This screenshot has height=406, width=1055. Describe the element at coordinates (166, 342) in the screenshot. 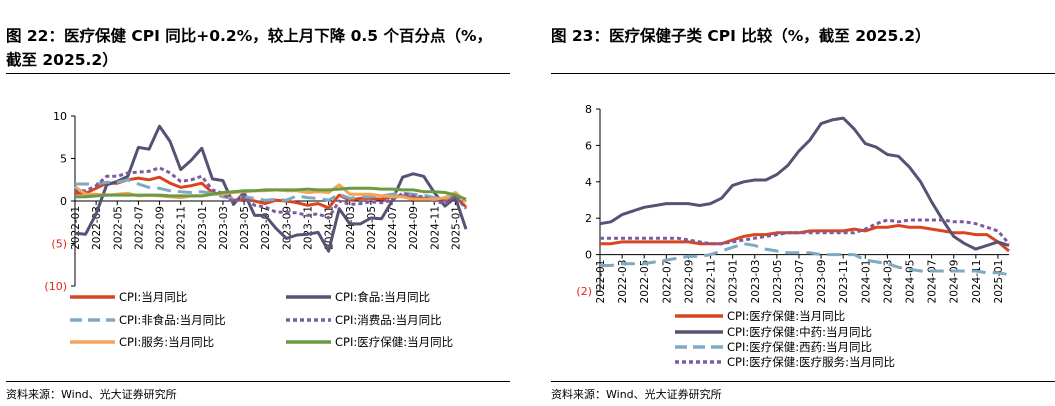

I see `legend-label: CPI:服务:当月同比` at that location.